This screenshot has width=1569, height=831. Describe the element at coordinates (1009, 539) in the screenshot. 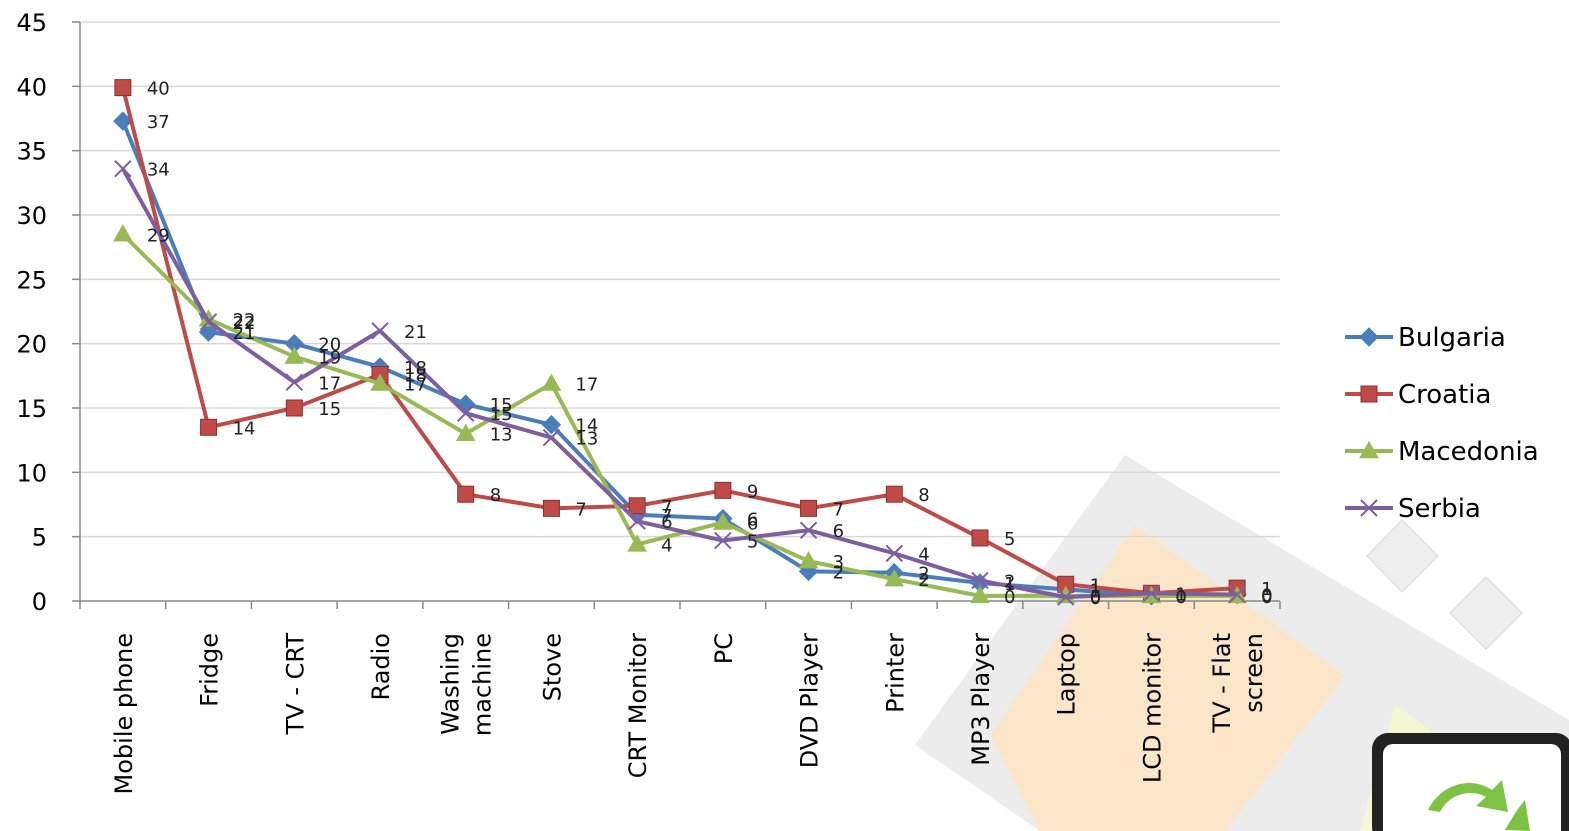

I see `data-label-croatia: 5` at that location.